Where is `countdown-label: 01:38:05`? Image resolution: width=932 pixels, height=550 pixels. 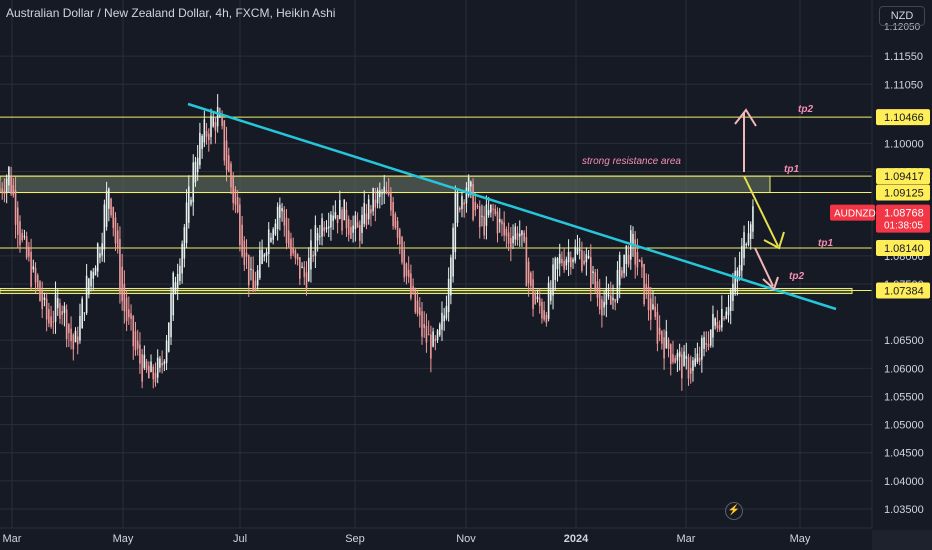 countdown-label: 01:38:05 is located at coordinates (903, 226).